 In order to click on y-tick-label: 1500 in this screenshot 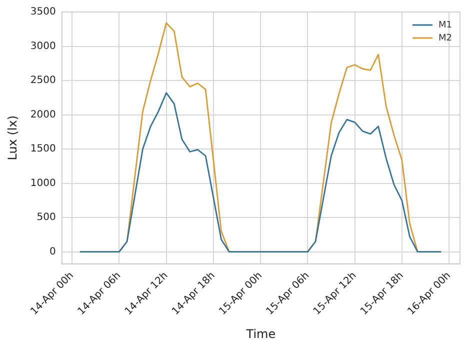, I will do `click(43, 149)`.